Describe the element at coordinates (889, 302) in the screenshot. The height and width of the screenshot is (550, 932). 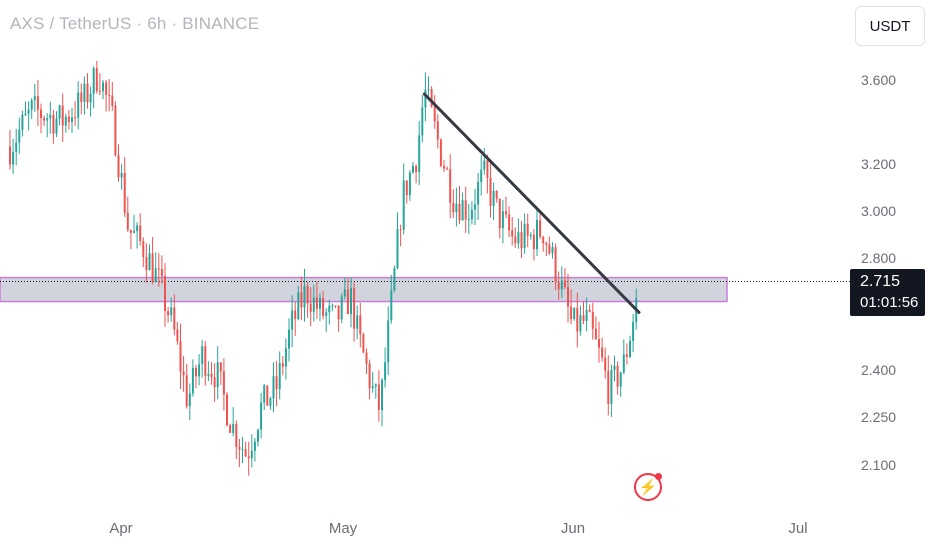
I see `bar-countdown: 01:01:56` at that location.